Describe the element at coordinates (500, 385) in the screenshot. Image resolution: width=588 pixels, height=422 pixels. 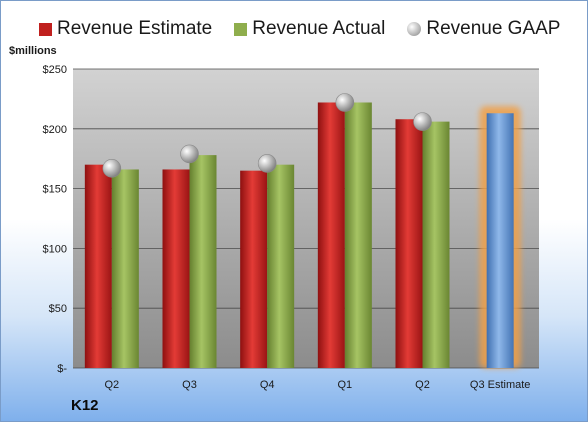
I see `x-tick-label: Q3 Estimate` at that location.